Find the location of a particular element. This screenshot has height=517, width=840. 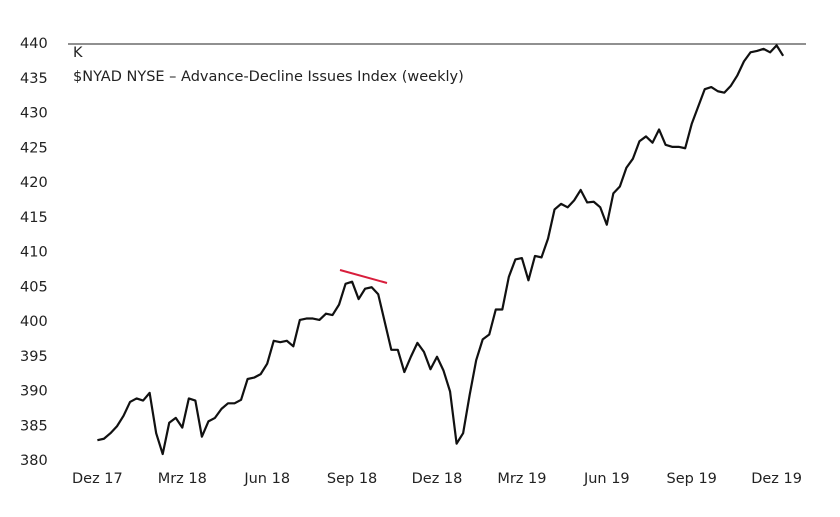

x-tick-label: Sep 18 is located at coordinates (352, 479).